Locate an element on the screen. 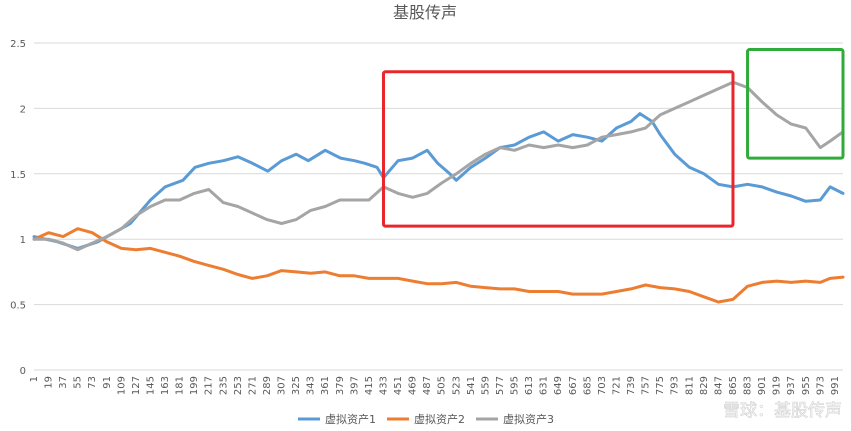  x-tick-label: 379 is located at coordinates (340, 385).